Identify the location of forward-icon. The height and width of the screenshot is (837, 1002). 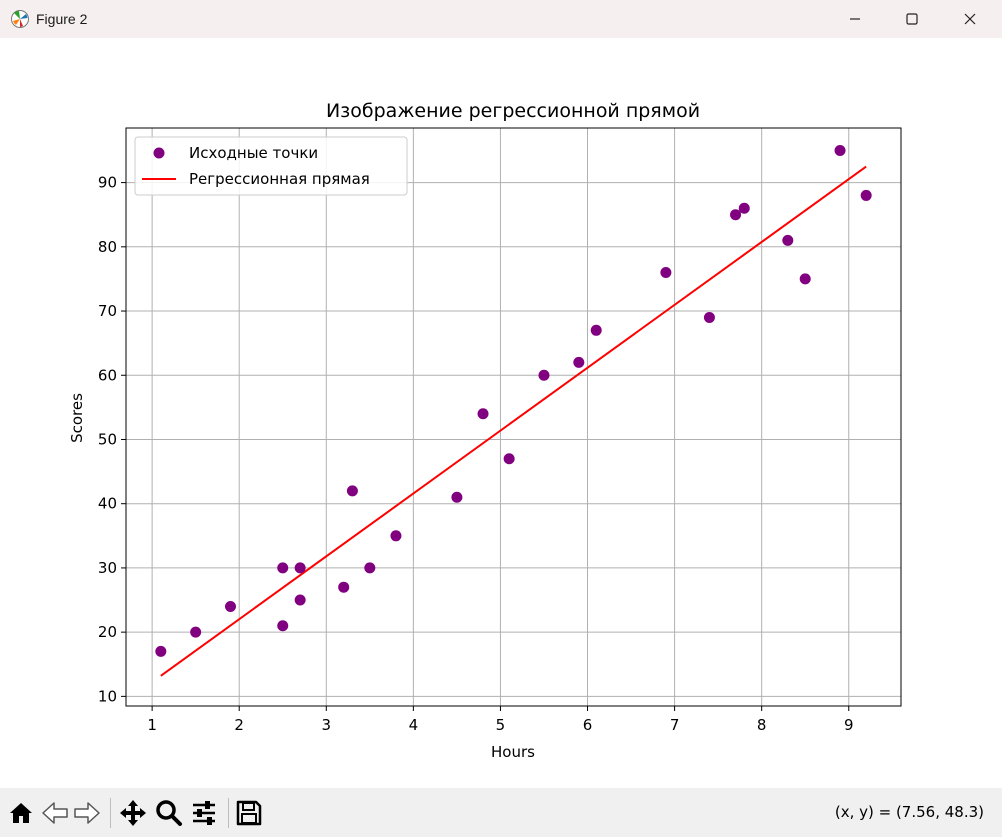
(87, 813).